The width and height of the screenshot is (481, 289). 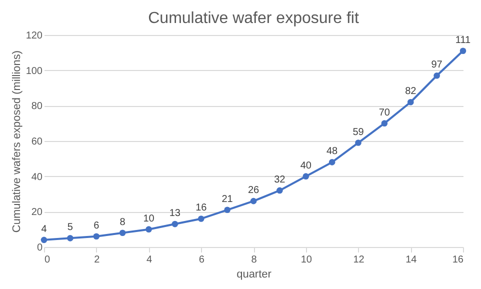 What do you see at coordinates (463, 40) in the screenshot?
I see `data-label: 111` at bounding box center [463, 40].